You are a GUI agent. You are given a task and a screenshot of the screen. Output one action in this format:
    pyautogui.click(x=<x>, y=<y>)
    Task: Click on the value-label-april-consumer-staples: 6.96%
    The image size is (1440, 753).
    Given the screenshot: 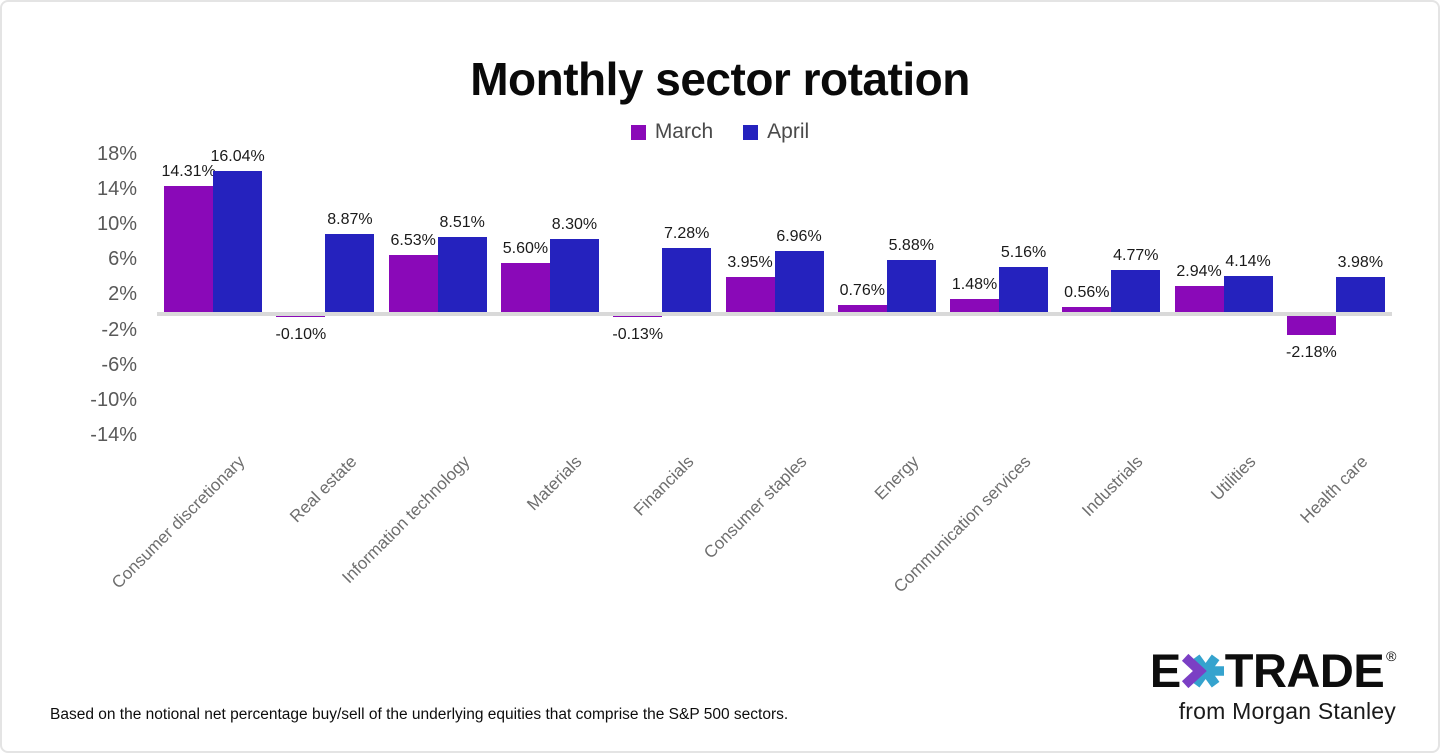 What is the action you would take?
    pyautogui.click(x=799, y=236)
    